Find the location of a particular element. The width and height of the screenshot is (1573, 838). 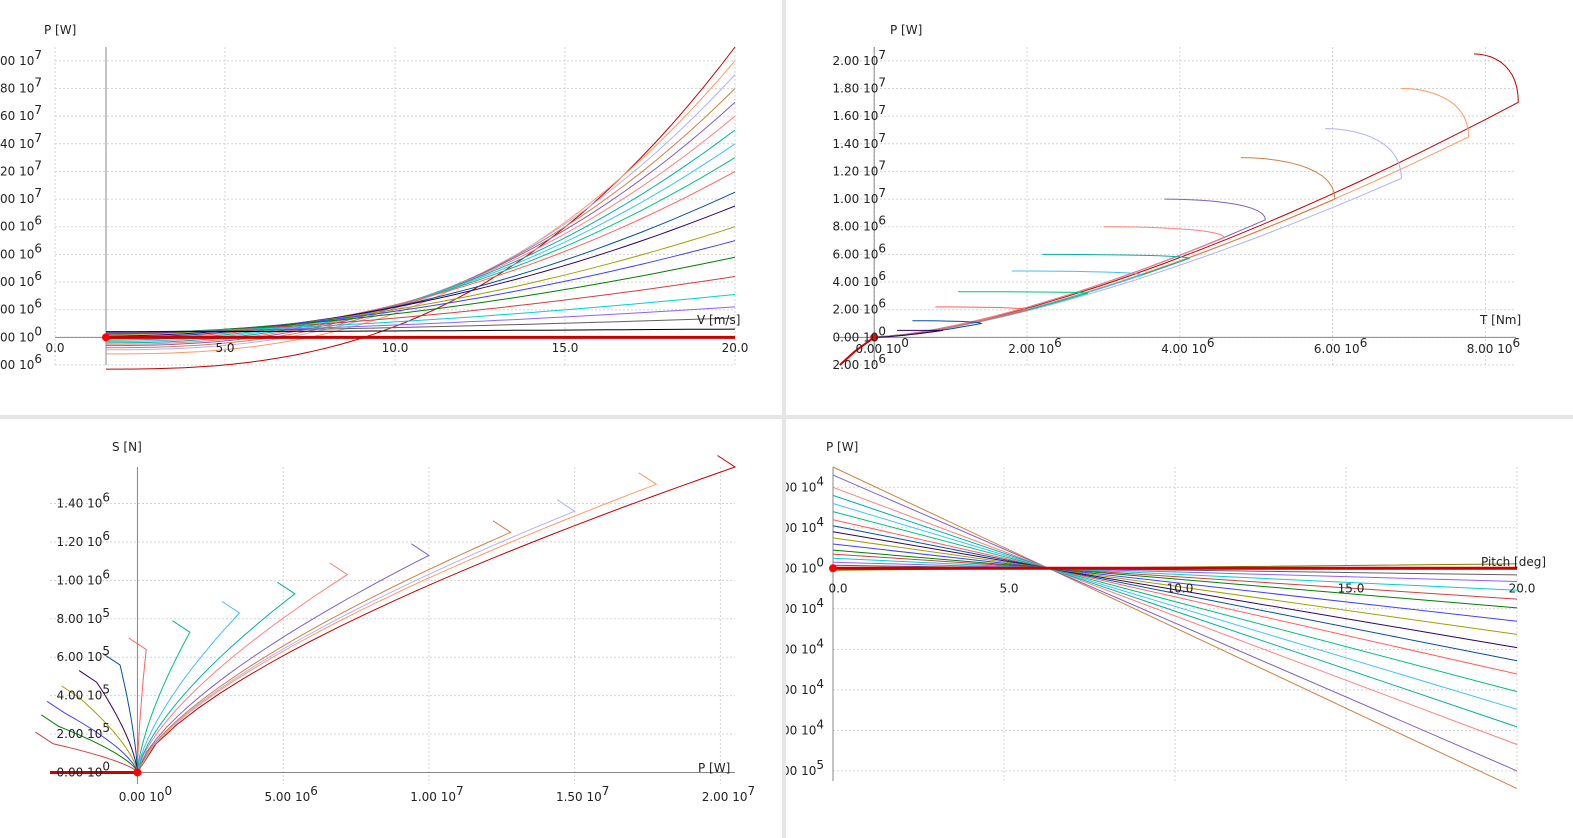

x-tick-label: 2.00 107 is located at coordinates (728, 794).